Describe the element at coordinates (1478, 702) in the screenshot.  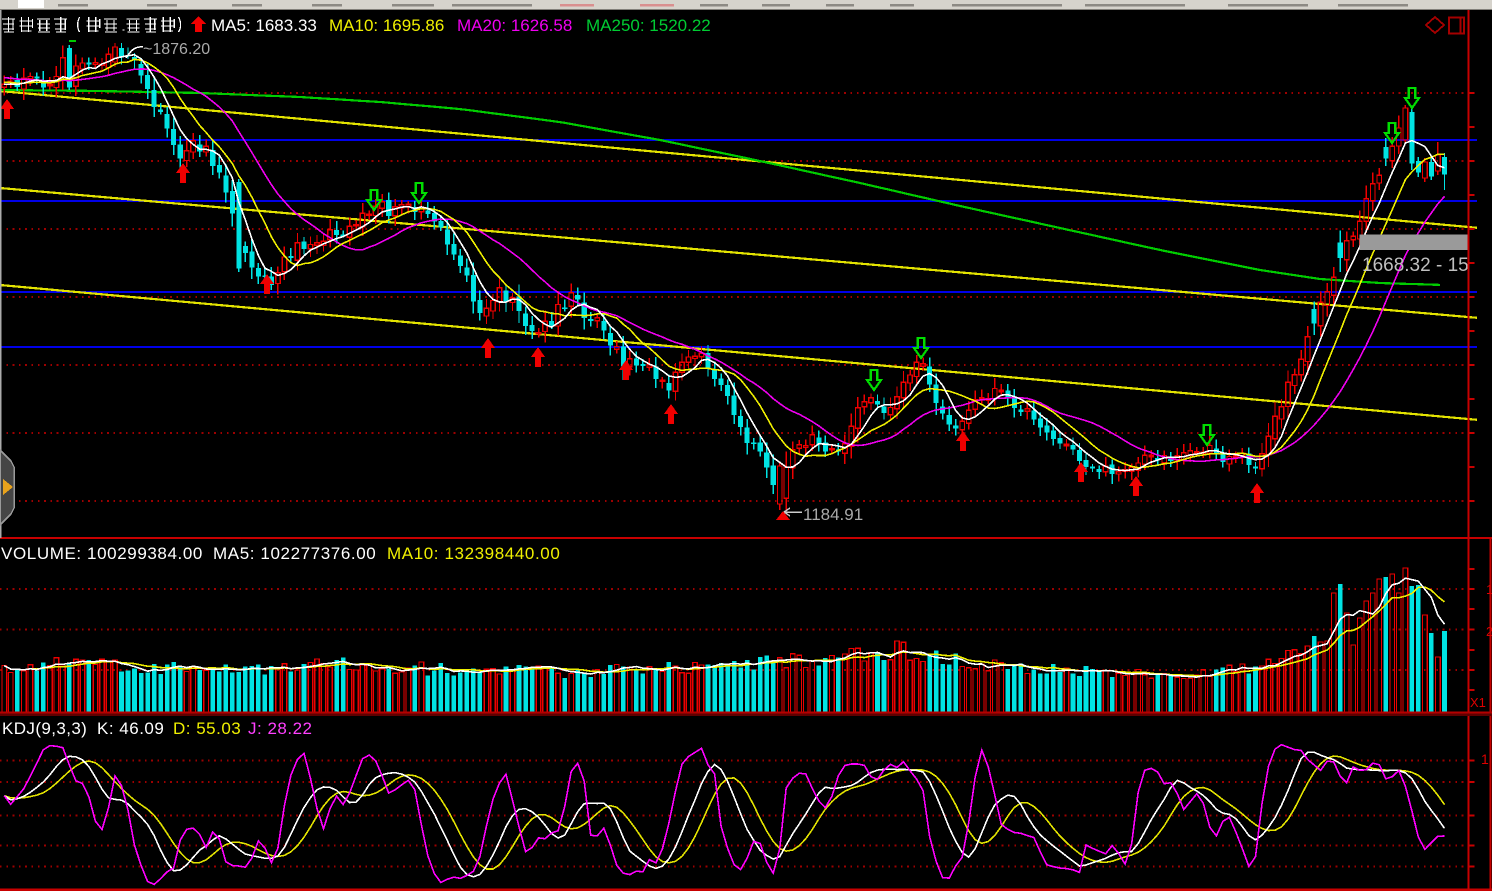
I see `svg-text: X1` at that location.